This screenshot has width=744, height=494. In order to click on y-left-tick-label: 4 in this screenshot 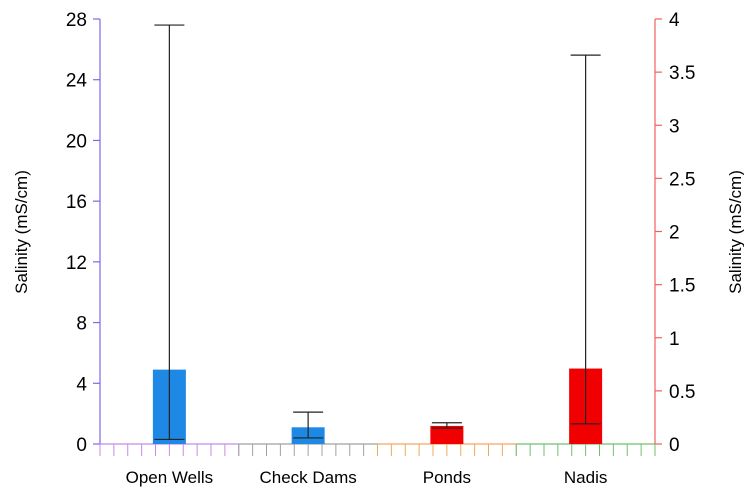, I will do `click(81, 384)`.